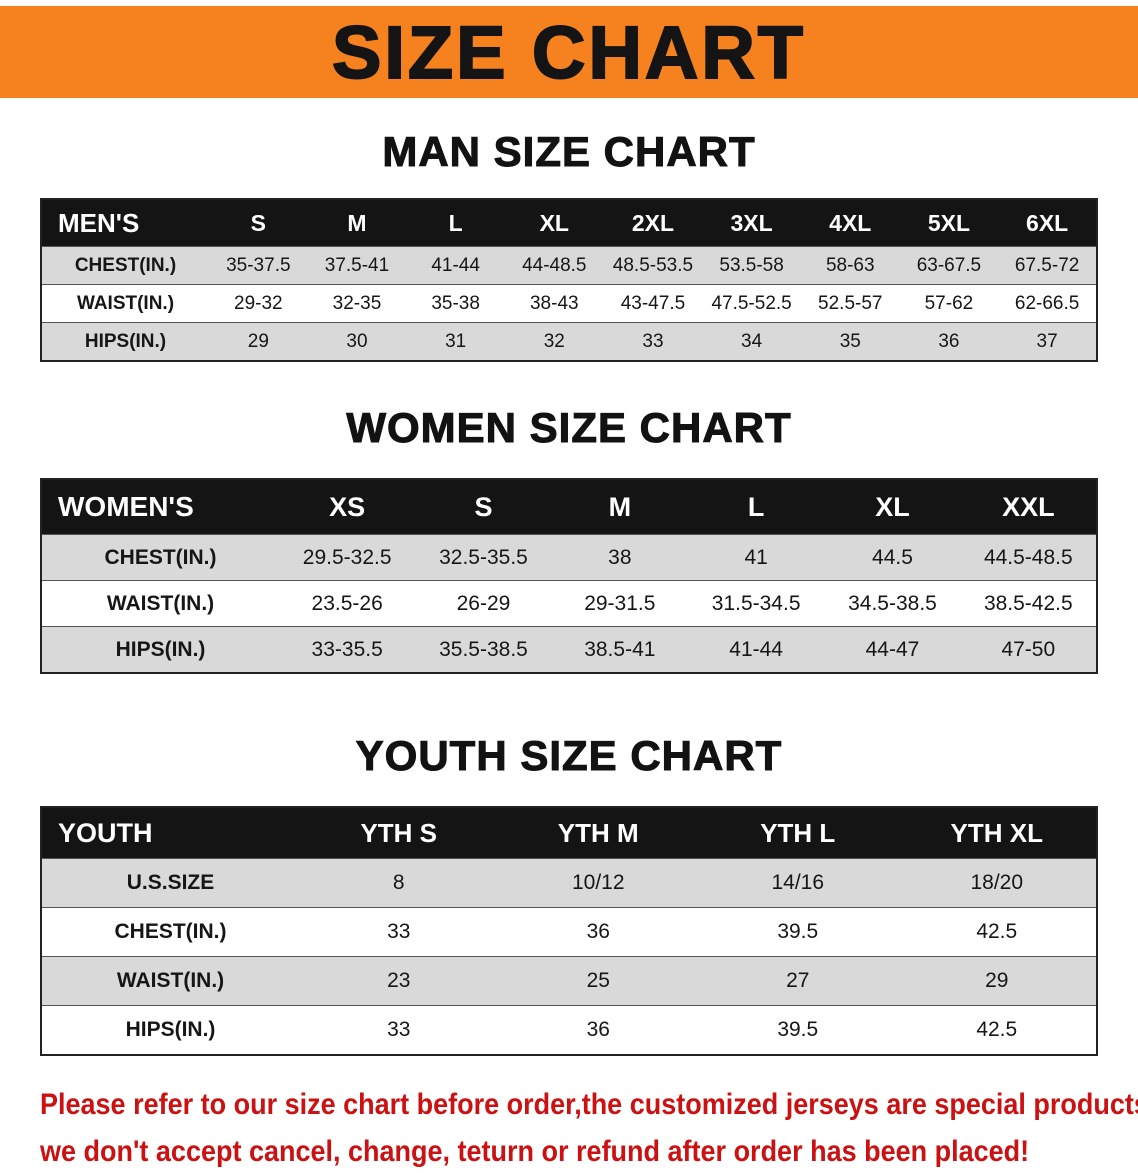 The width and height of the screenshot is (1138, 1175). I want to click on size-cell: 34, so click(751, 342).